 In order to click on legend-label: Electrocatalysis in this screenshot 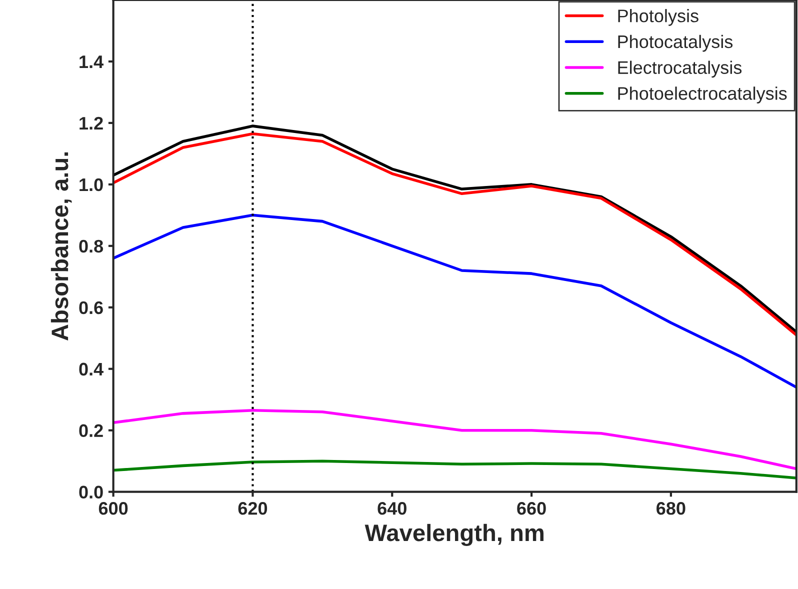, I will do `click(680, 69)`.